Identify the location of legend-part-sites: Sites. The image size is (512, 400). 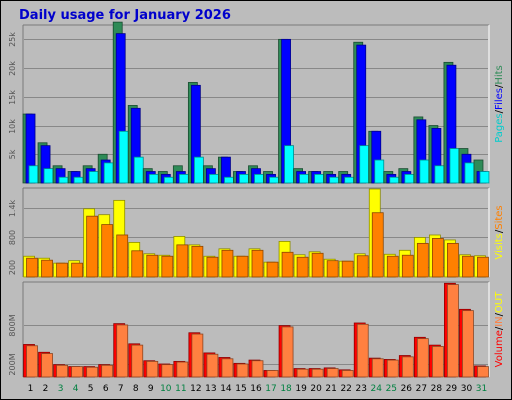
(499, 217).